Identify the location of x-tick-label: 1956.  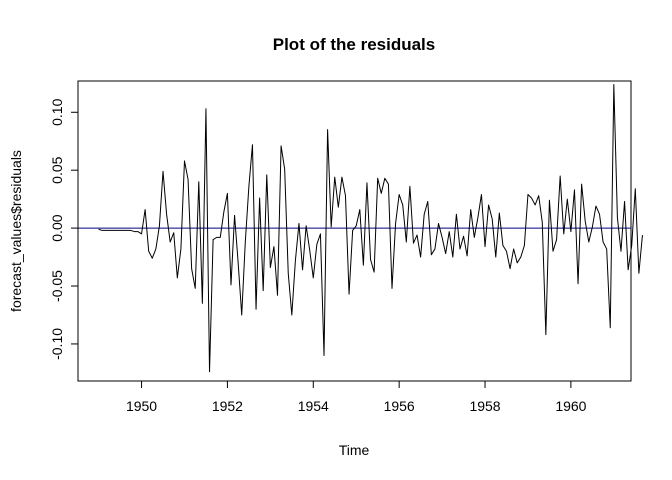
(399, 406).